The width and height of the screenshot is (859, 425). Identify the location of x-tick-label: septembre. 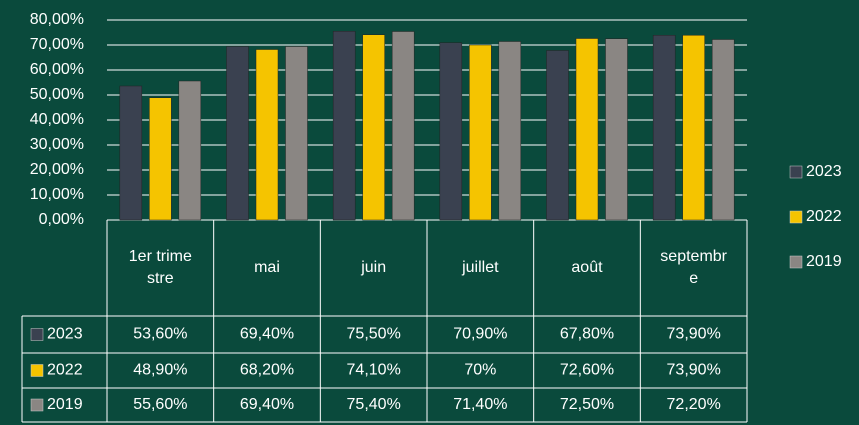
(693, 267).